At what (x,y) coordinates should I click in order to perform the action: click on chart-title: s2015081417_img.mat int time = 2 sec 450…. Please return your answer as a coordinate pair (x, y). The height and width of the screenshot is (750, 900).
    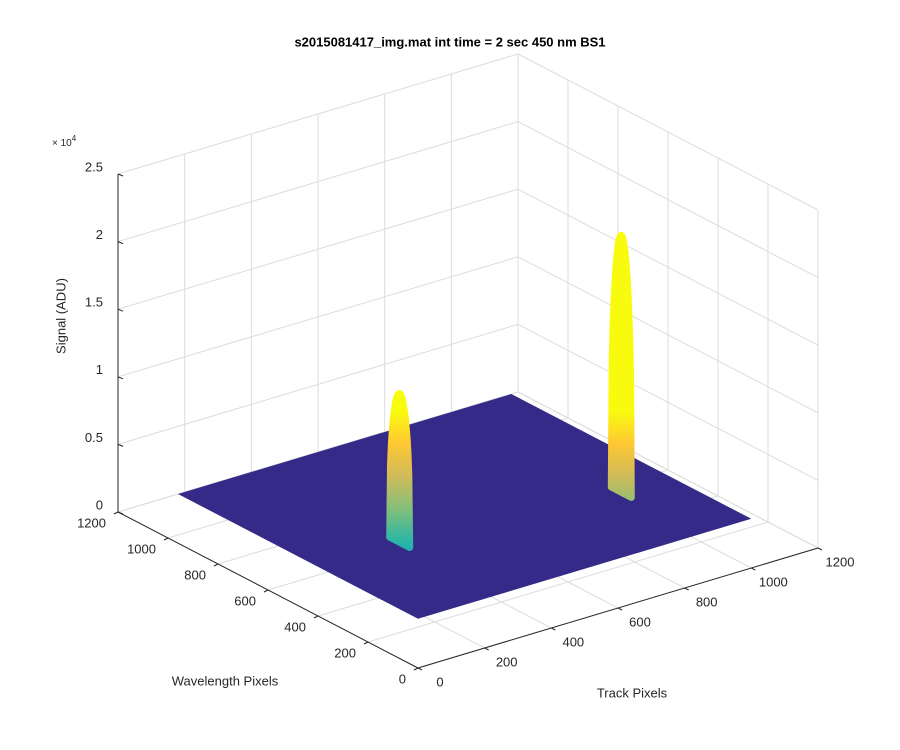
    Looking at the image, I should click on (449, 41).